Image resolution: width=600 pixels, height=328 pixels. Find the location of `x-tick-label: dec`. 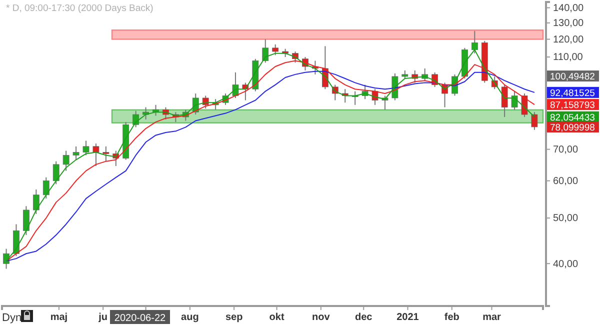

x-tick-label: dec is located at coordinates (364, 318).